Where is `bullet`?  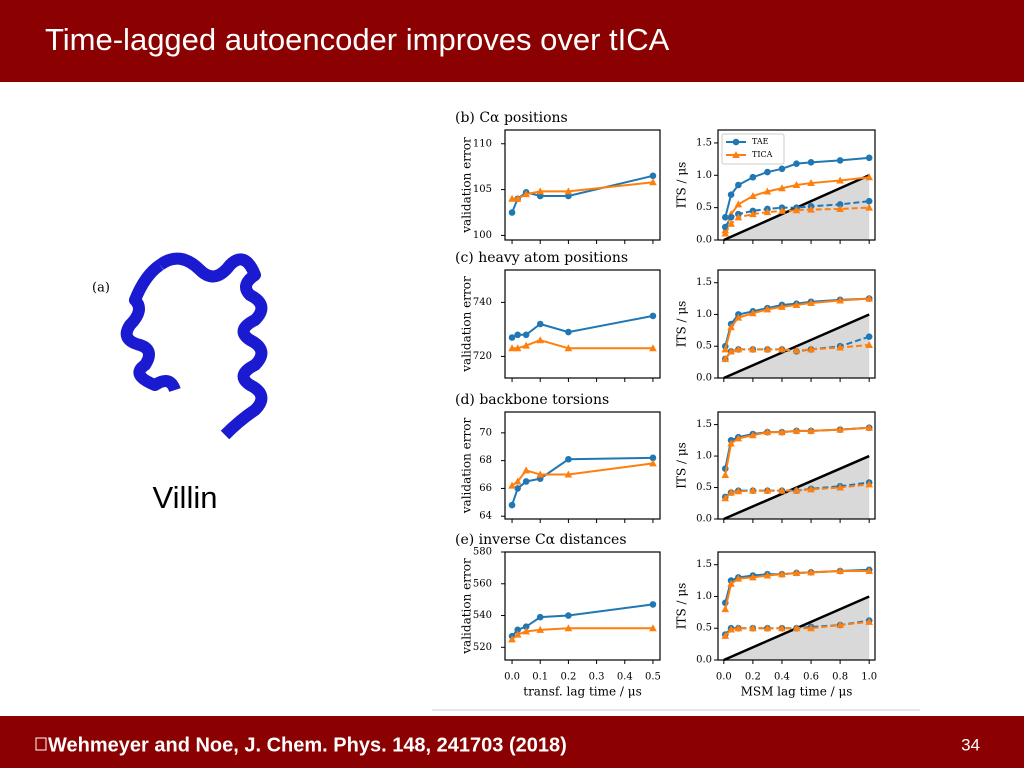
bullet is located at coordinates (41, 744).